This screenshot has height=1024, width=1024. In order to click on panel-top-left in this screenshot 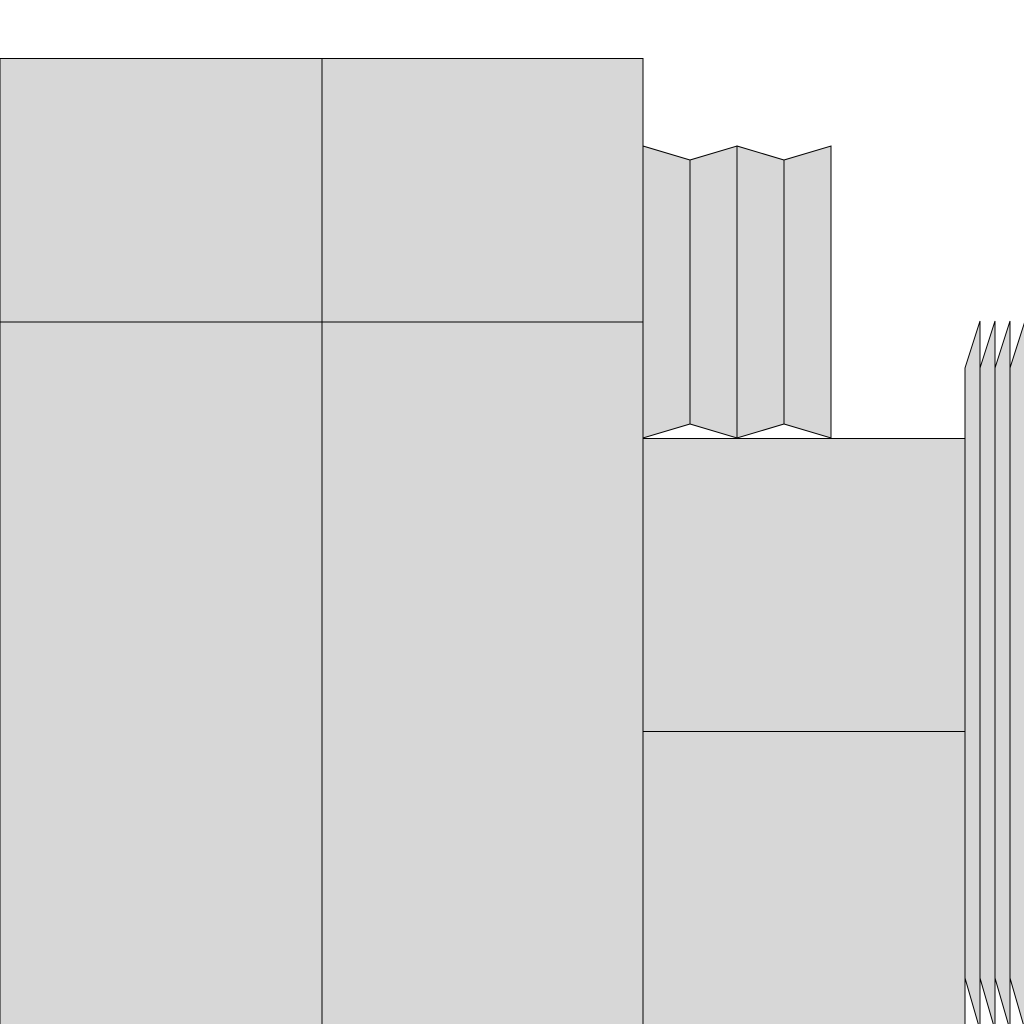, I will do `click(161, 190)`.